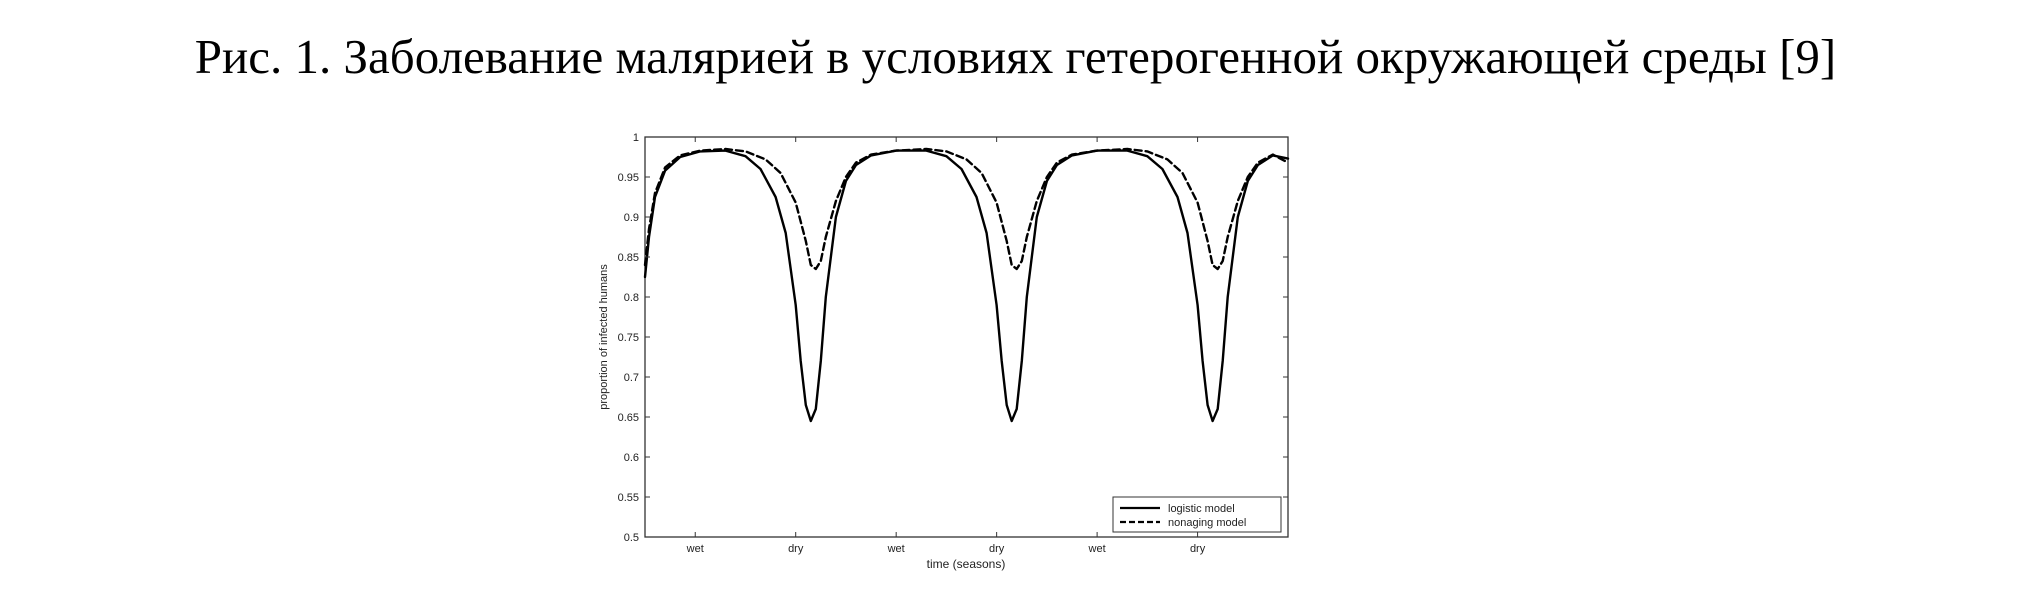  I want to click on legend-label: nonaging model, so click(1207, 523).